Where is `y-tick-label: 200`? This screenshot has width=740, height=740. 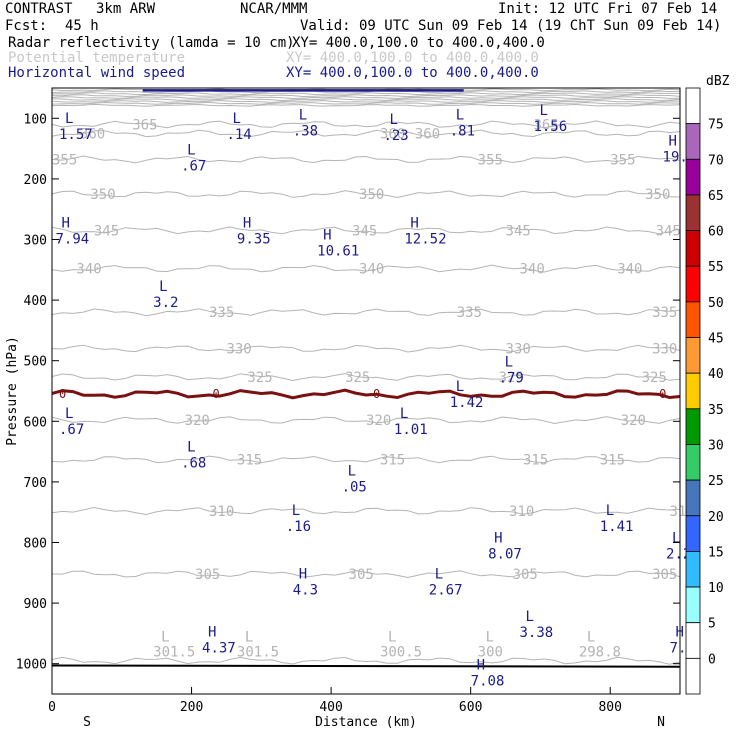 y-tick-label: 200 is located at coordinates (35, 180).